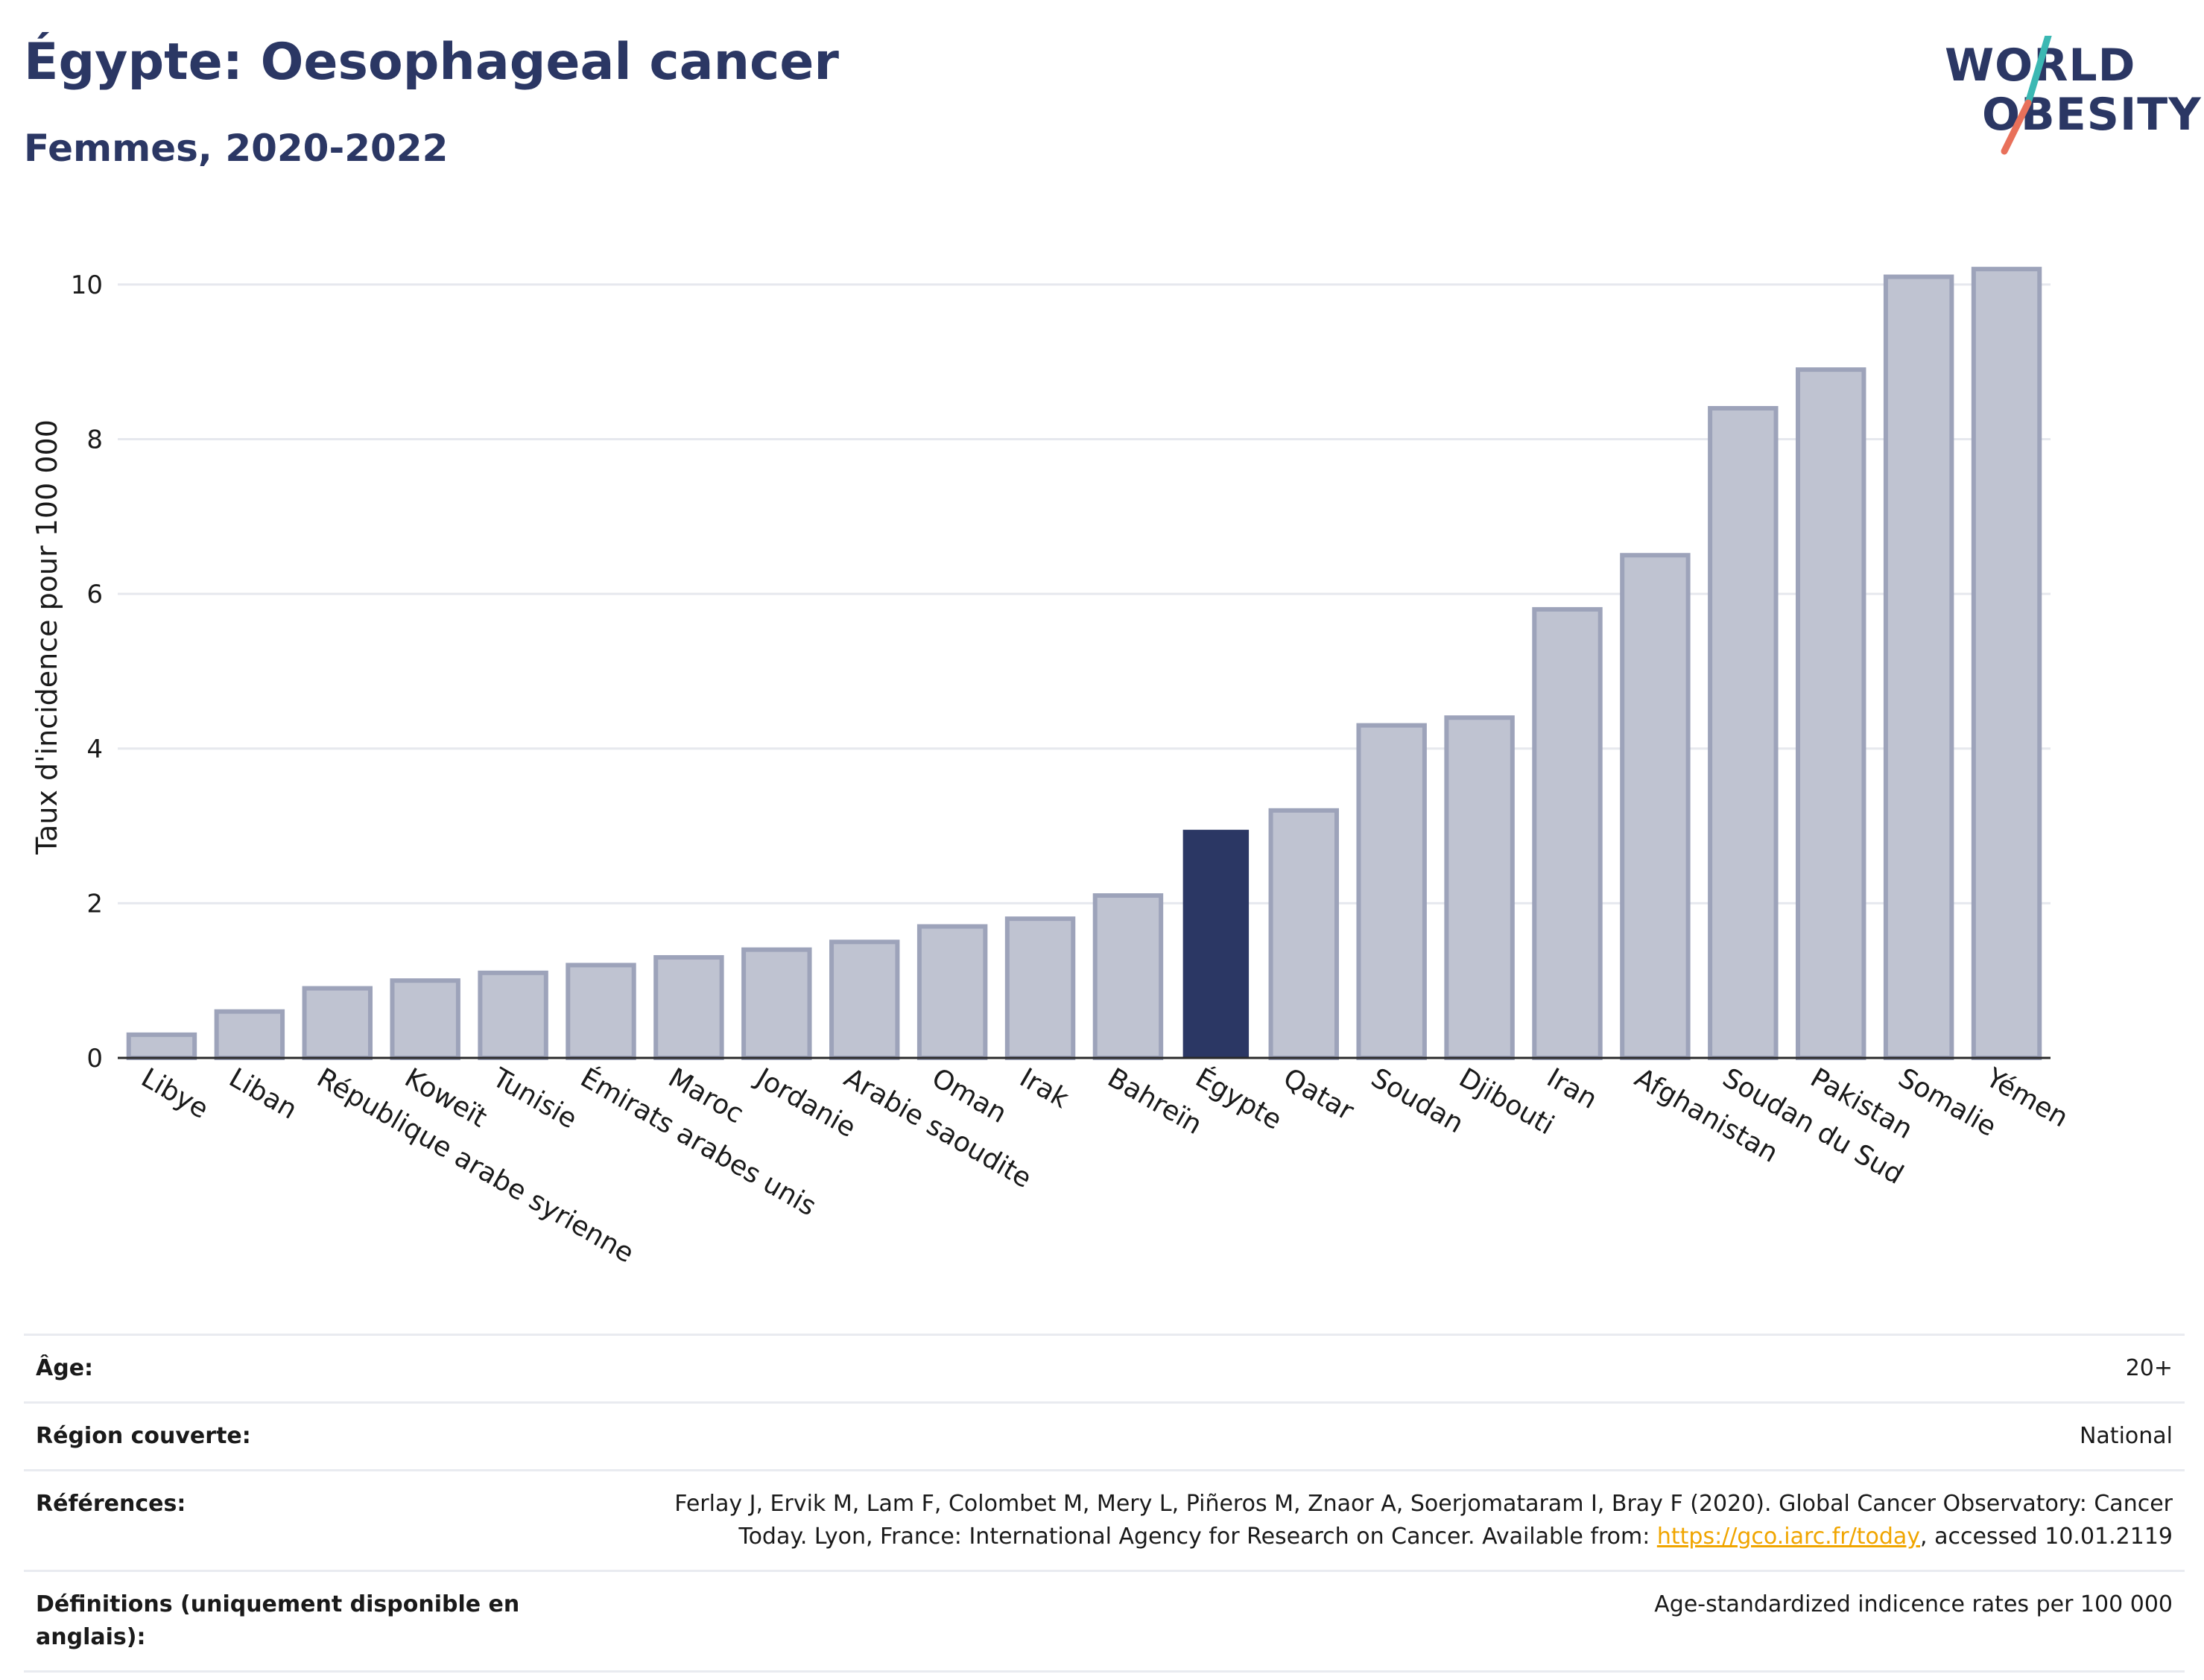 The height and width of the screenshot is (1680, 2204). Describe the element at coordinates (94, 904) in the screenshot. I see `y-tick-label: 2` at that location.